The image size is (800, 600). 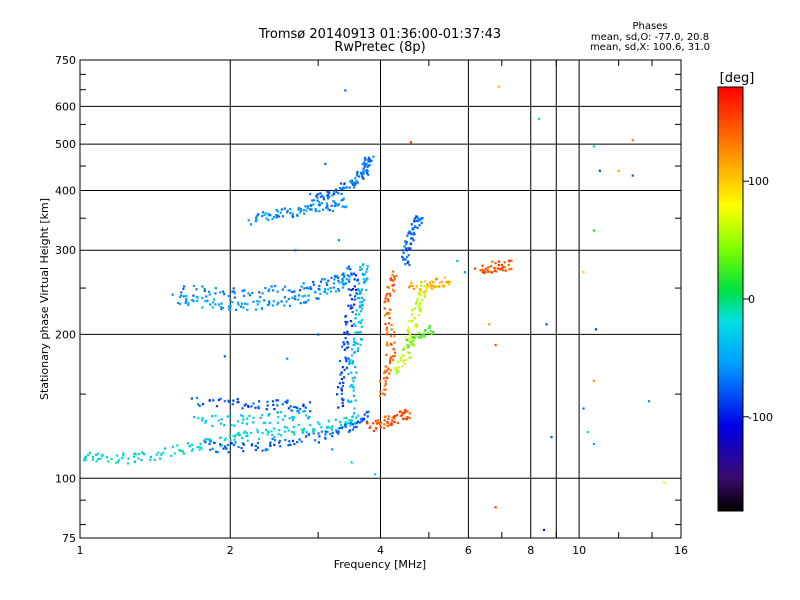 What do you see at coordinates (730, 299) in the screenshot?
I see `colorbar` at bounding box center [730, 299].